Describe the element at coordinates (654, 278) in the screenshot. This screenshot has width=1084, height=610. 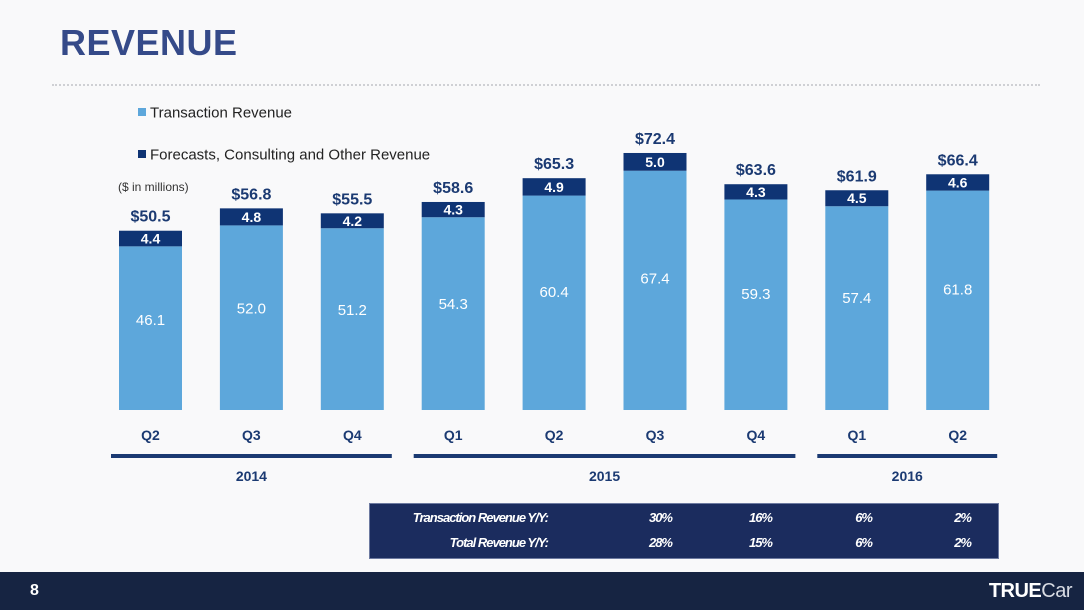
I see `label-transaction: 67.4` at that location.